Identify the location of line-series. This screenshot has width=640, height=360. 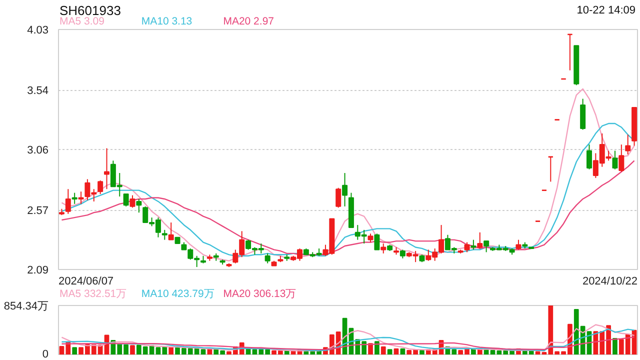
(348, 343).